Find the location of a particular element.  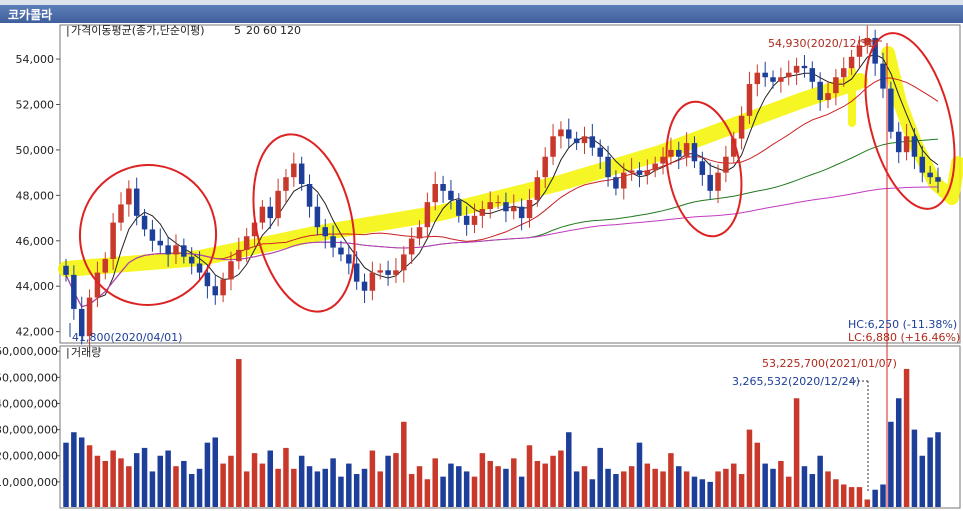

price-tick-label-3: 48,000 is located at coordinates (35, 195).